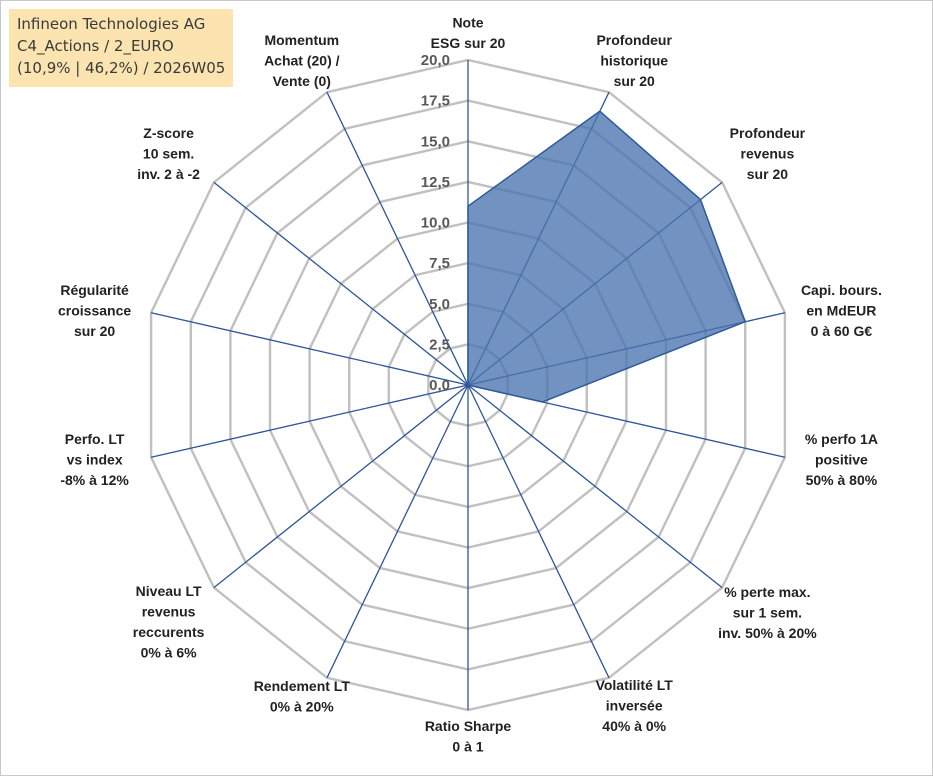 The image size is (933, 776). I want to click on axis-label: Momentum Achat (20) / Vente (0), so click(302, 60).